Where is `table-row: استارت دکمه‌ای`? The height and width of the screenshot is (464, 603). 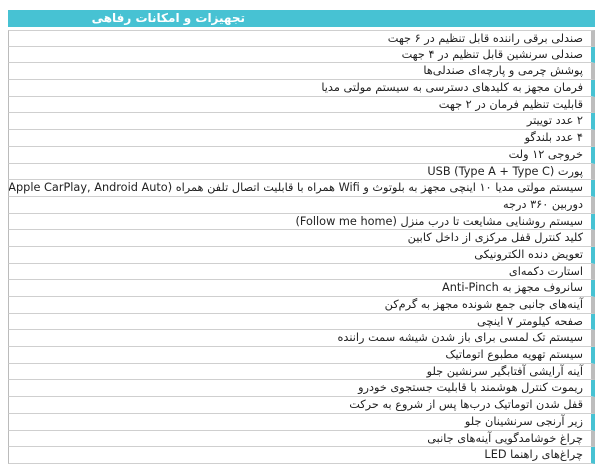 table-row: استارت دکمه‌ای is located at coordinates (301, 272).